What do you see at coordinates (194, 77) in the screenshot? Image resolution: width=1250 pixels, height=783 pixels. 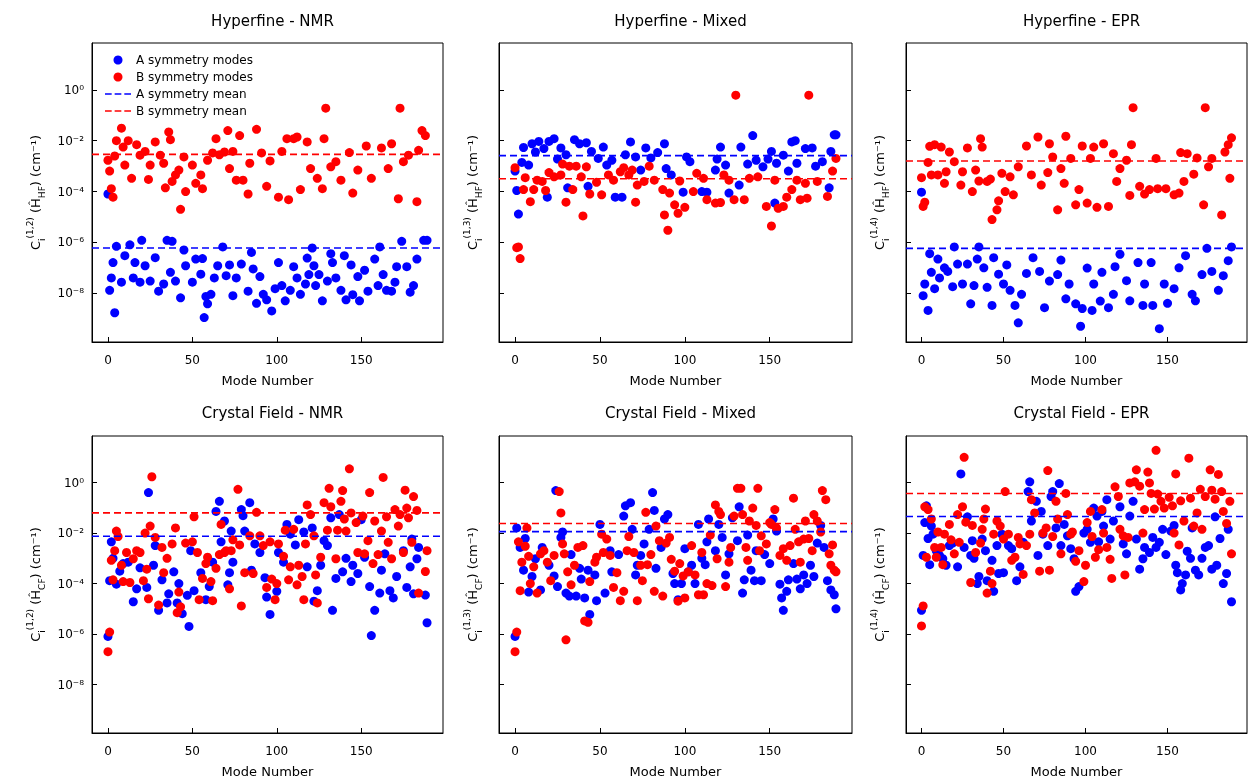 I see `legend-label: B symmetry modes` at bounding box center [194, 77].